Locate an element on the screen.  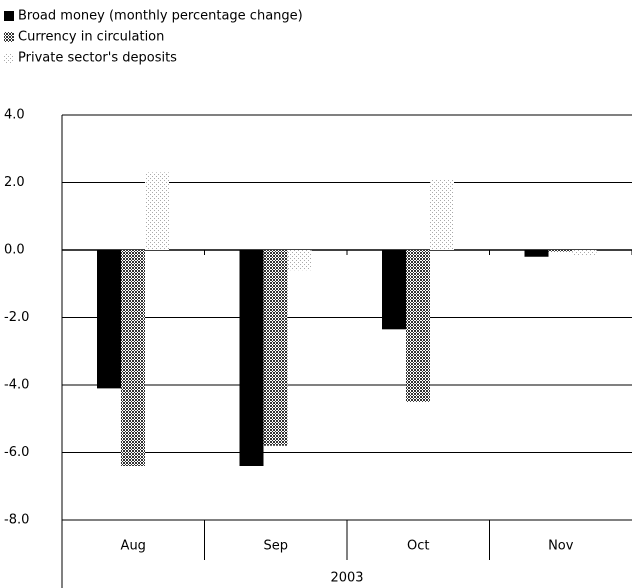
x-tick-label: Nov is located at coordinates (561, 546).